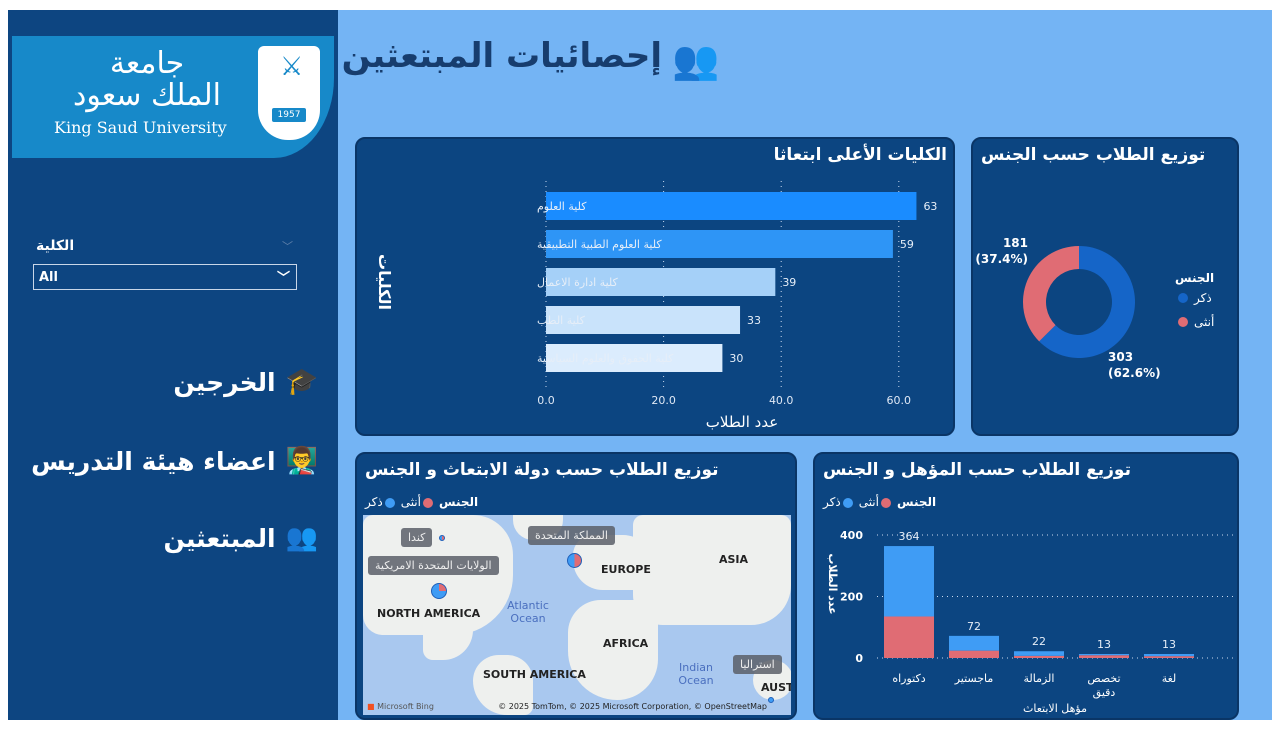  Describe the element at coordinates (599, 244) in the screenshot. I see `category-label: كلية العلوم الطبية التطبيقية` at that location.